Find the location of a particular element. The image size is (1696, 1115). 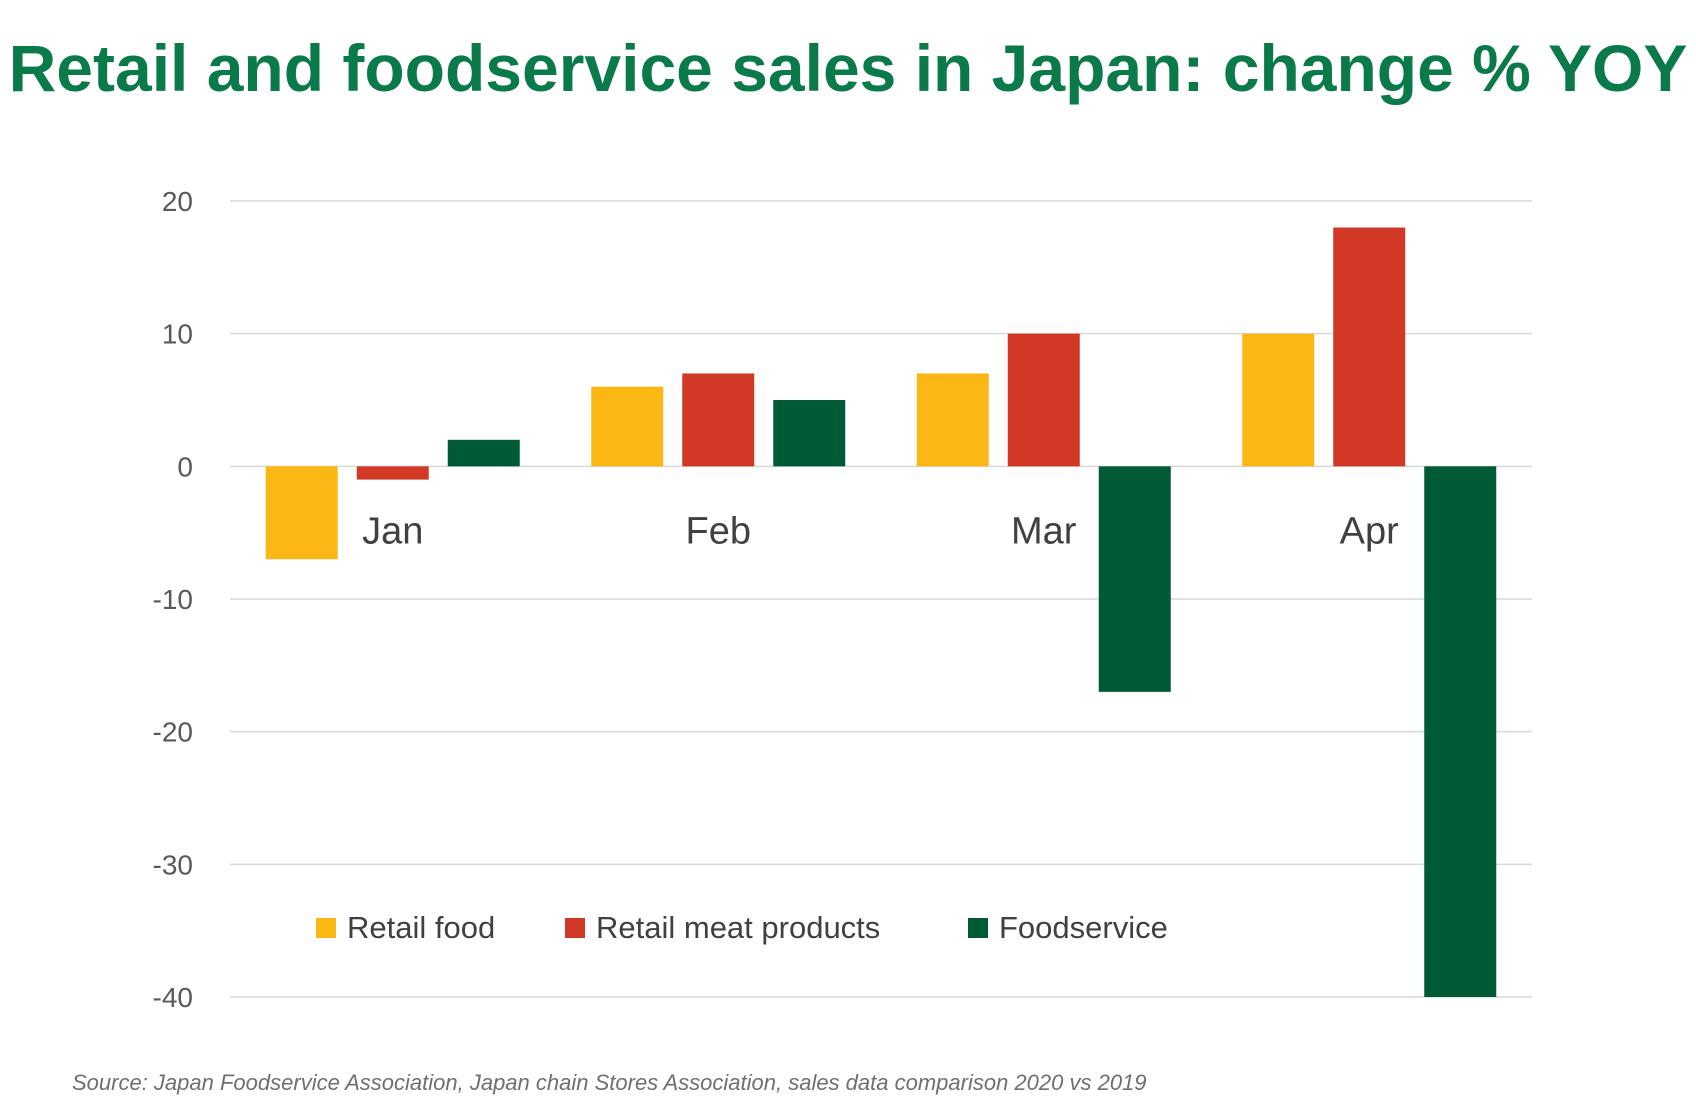

legend-label: Foodservice is located at coordinates (1083, 927).